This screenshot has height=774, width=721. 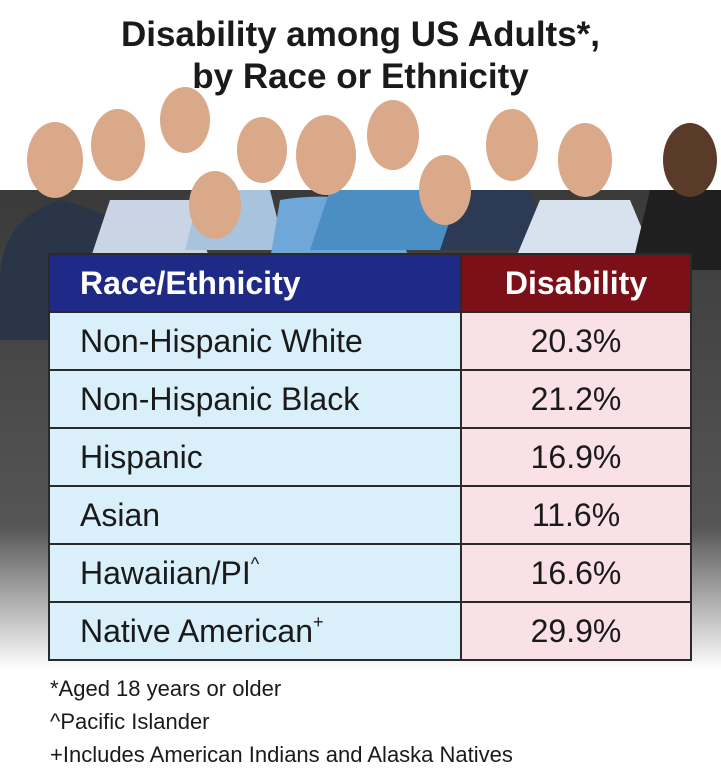 I want to click on title-line: by Race or Ethnicity, so click(x=360, y=76).